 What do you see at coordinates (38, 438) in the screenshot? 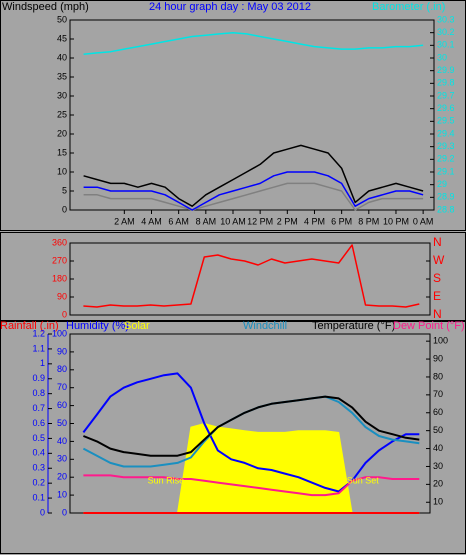
I see `y3-tick-label: 0.5` at bounding box center [38, 438].